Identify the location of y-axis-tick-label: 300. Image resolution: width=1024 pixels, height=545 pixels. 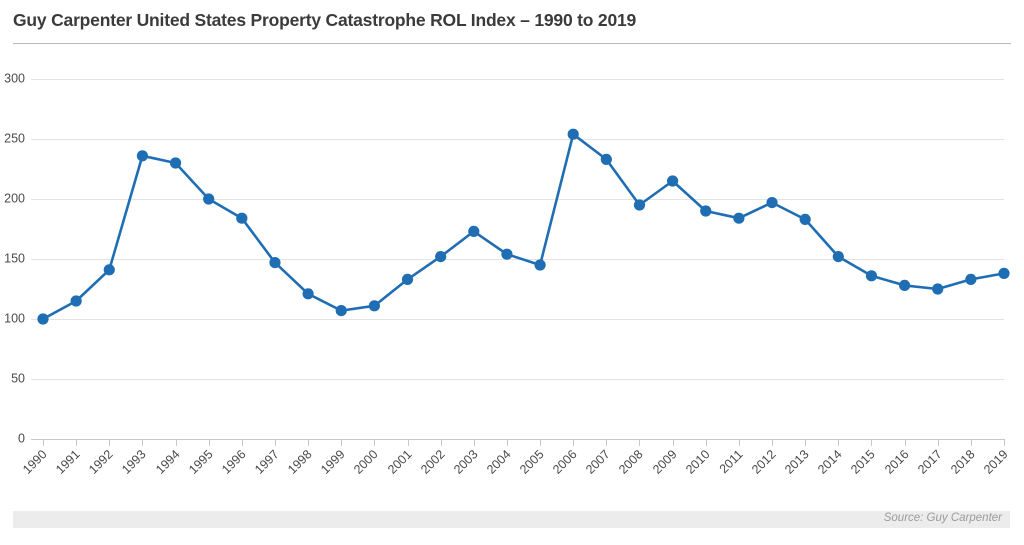
(14, 78).